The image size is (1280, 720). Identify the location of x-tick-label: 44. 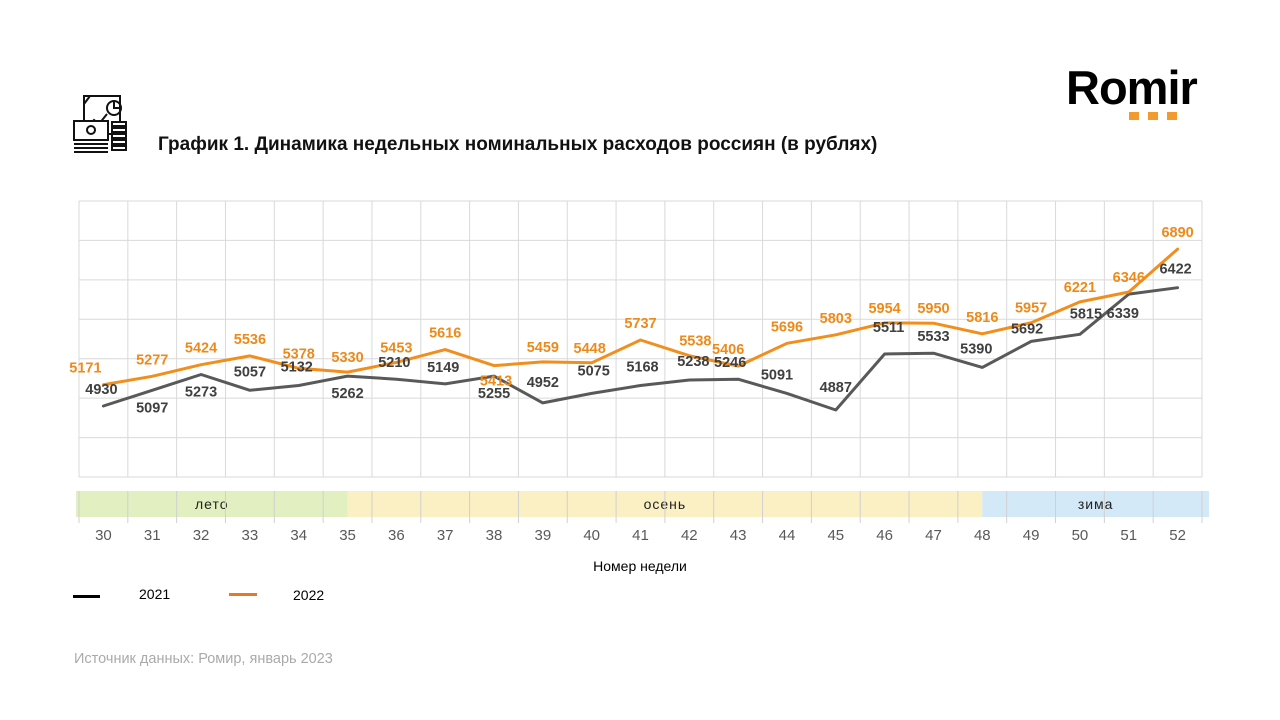
(787, 535).